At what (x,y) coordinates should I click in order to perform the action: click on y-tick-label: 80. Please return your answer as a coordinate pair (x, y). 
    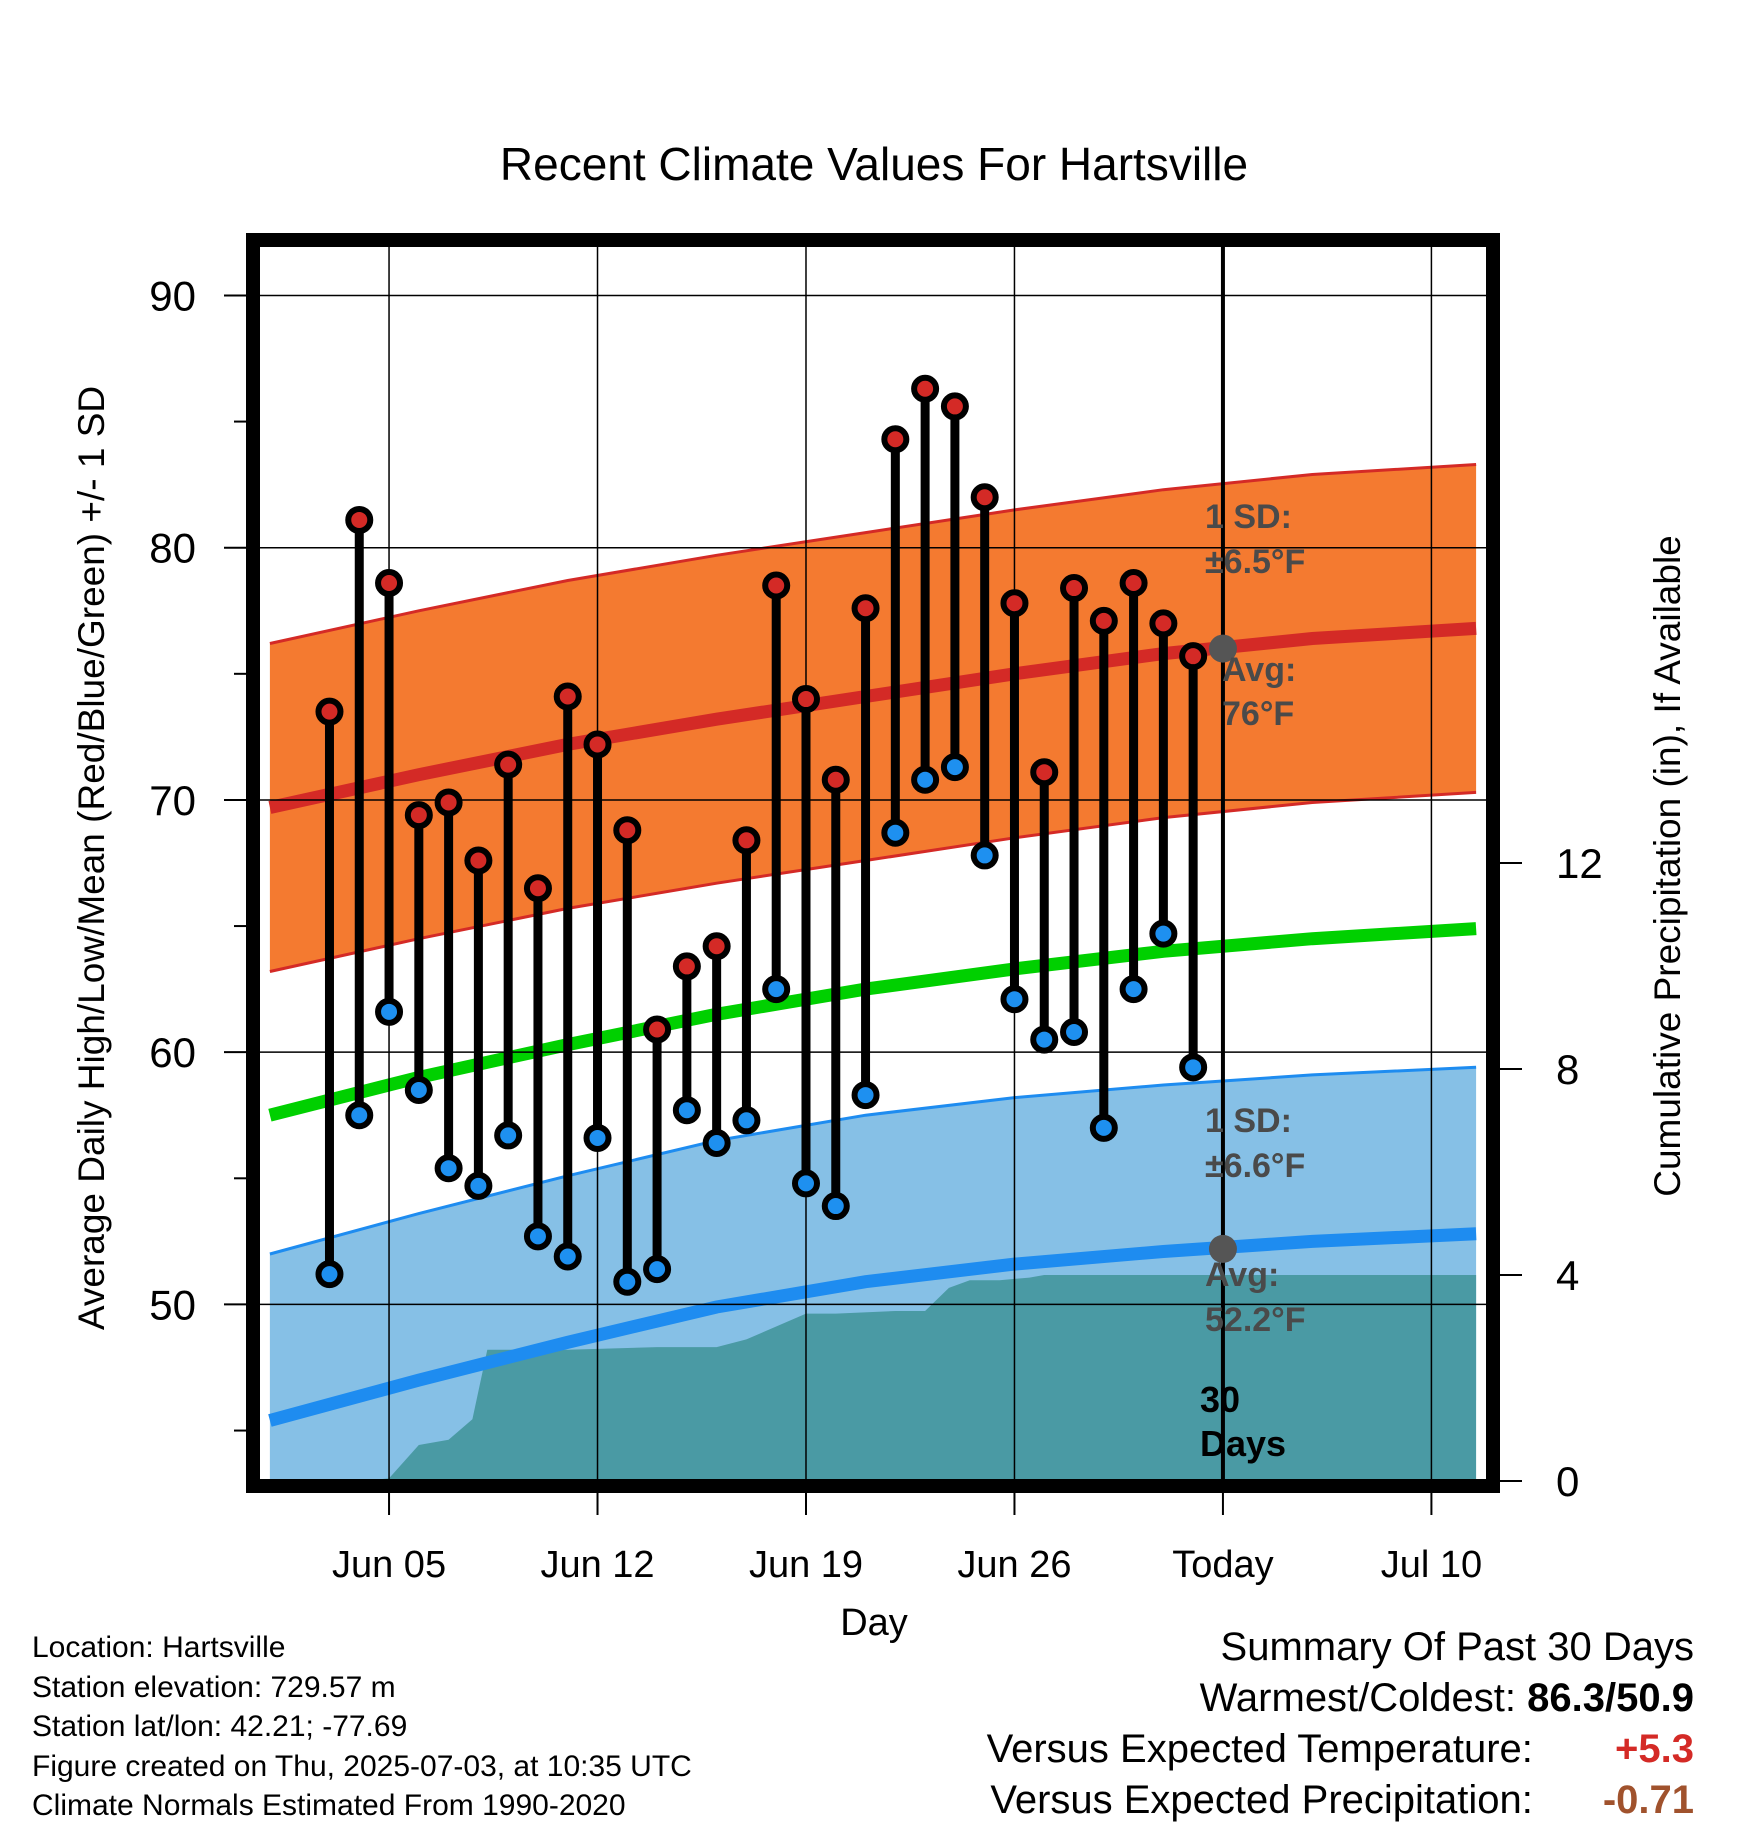
    Looking at the image, I should click on (172, 548).